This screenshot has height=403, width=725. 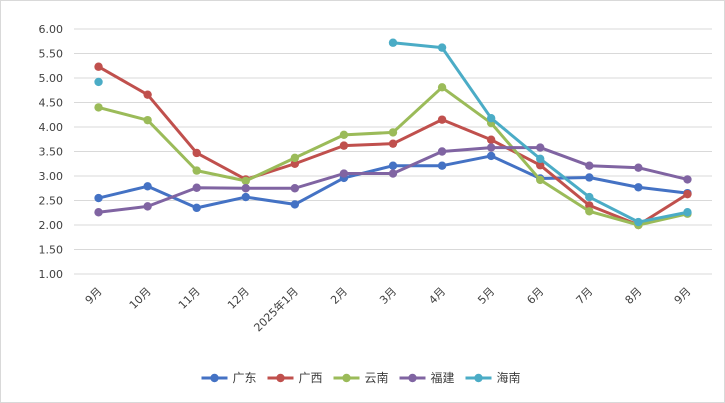 I want to click on legend-label: 云南, so click(x=377, y=377).